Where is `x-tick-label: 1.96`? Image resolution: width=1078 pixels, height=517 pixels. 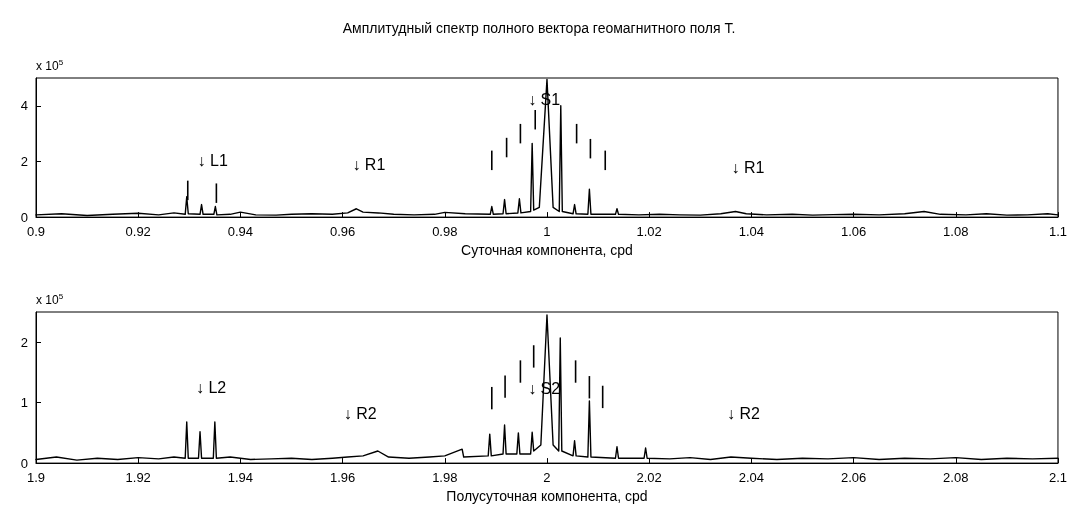
x-tick-label: 1.96 is located at coordinates (342, 478).